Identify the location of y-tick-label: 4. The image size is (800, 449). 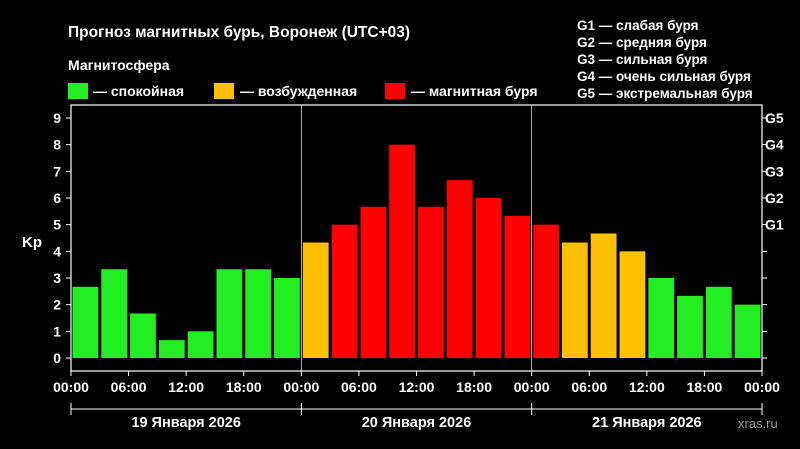
(57, 251).